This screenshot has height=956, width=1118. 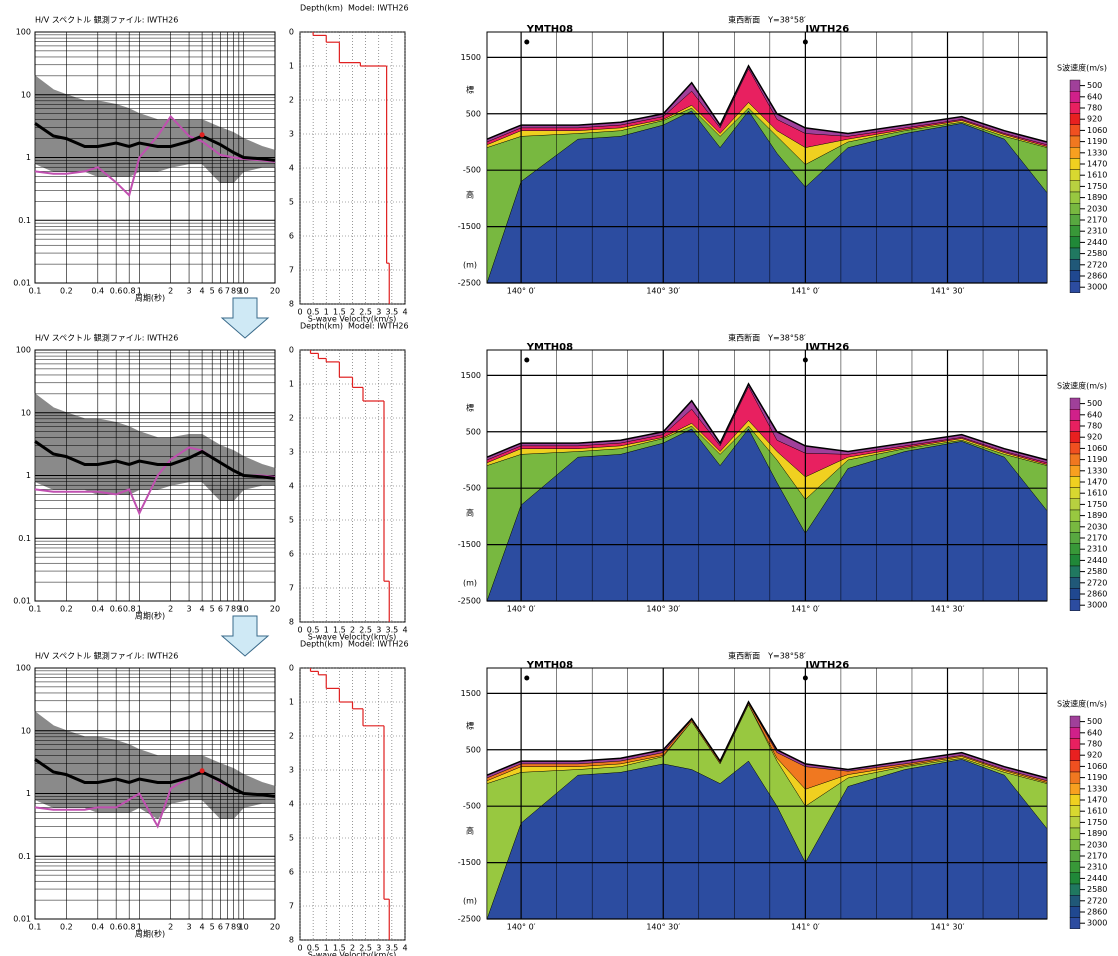 I want to click on station-marker, so click(x=527, y=678).